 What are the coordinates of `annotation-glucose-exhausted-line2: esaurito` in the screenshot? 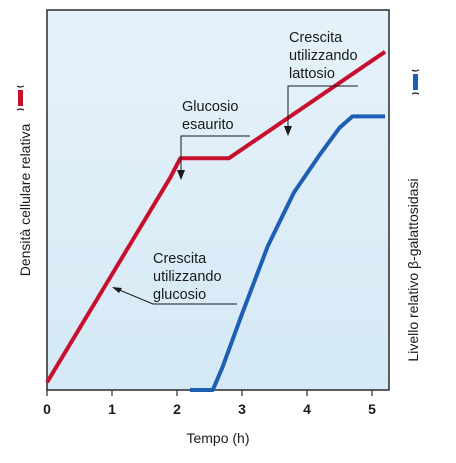 It's located at (208, 125).